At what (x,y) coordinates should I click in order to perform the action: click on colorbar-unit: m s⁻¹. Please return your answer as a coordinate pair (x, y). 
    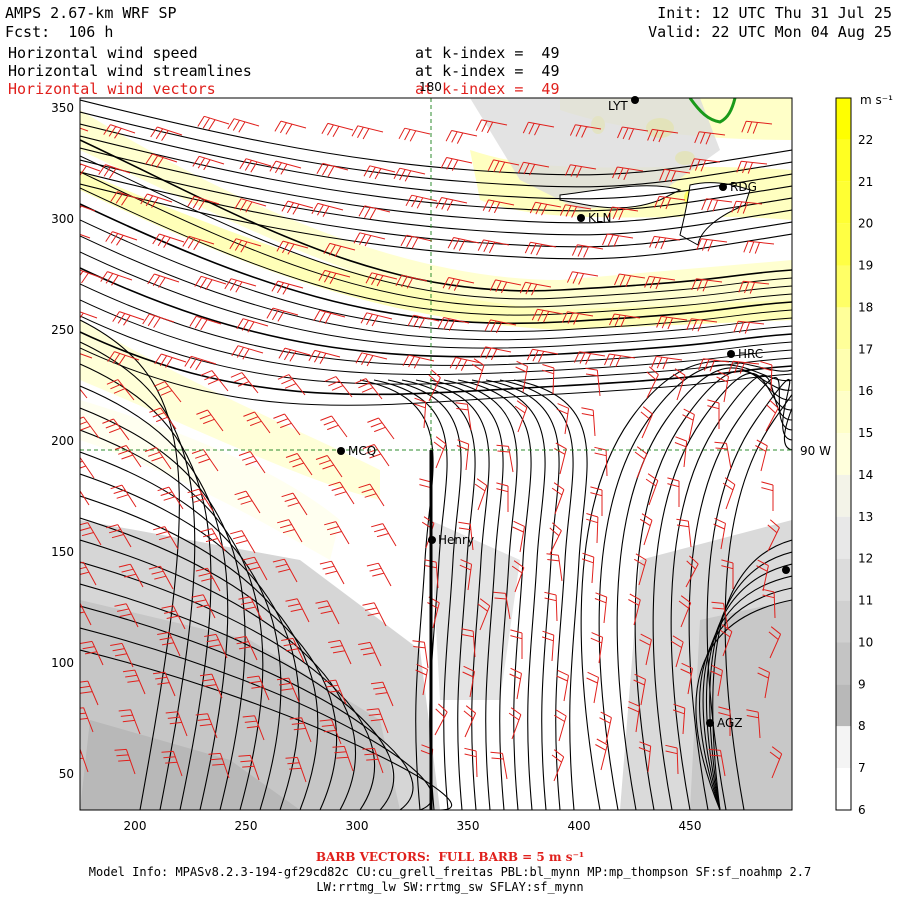
    Looking at the image, I should click on (876, 100).